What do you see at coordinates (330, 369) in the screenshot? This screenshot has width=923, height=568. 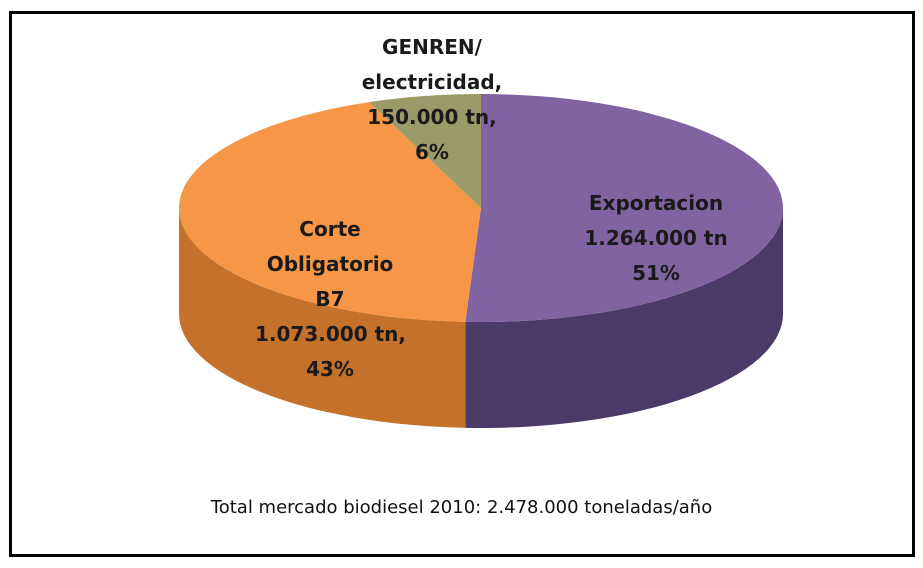 I see `percent-label: 43%` at bounding box center [330, 369].